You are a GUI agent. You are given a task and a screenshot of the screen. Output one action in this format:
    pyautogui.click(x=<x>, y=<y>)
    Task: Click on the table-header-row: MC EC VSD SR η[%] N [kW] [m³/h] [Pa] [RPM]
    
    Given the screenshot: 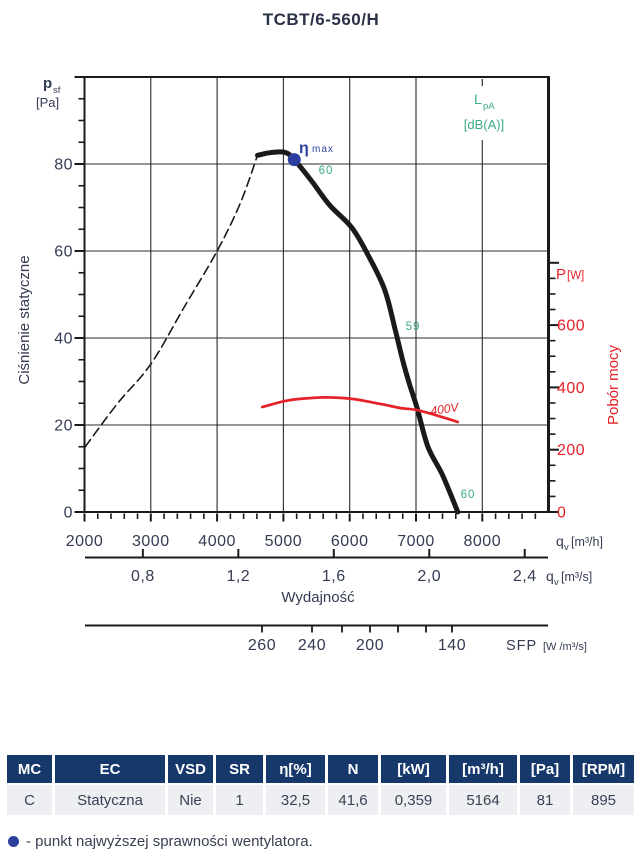 What is the action you would take?
    pyautogui.click(x=322, y=769)
    